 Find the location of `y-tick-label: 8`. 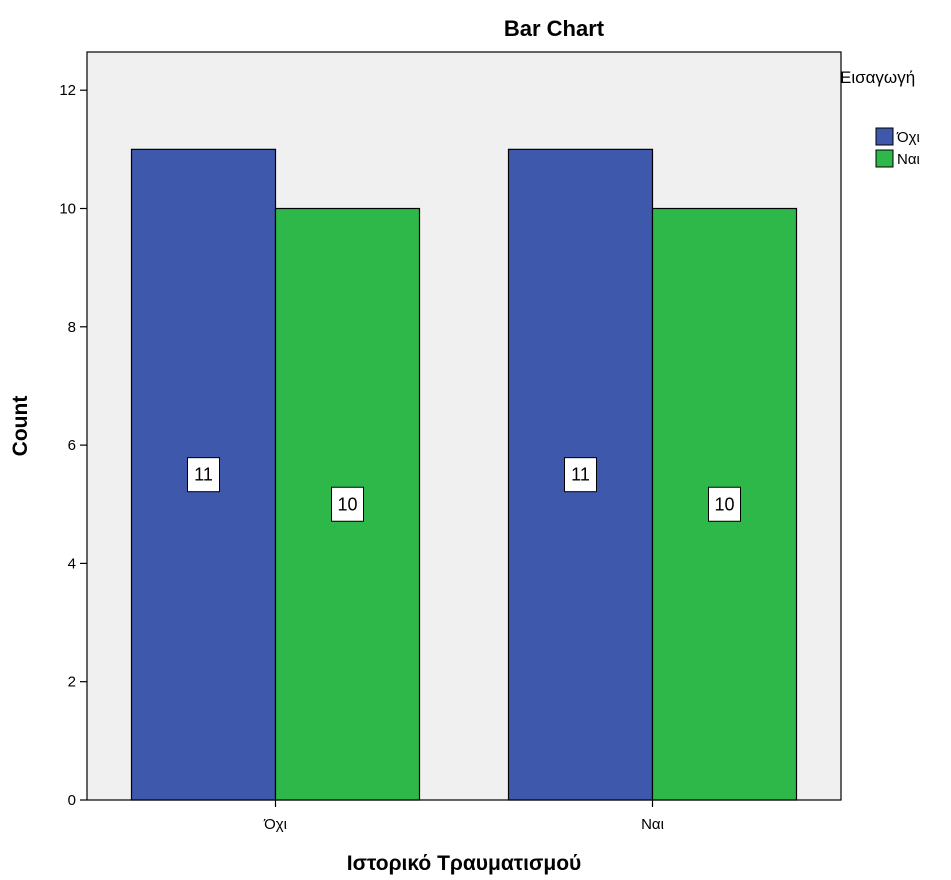

y-tick-label: 8 is located at coordinates (72, 327).